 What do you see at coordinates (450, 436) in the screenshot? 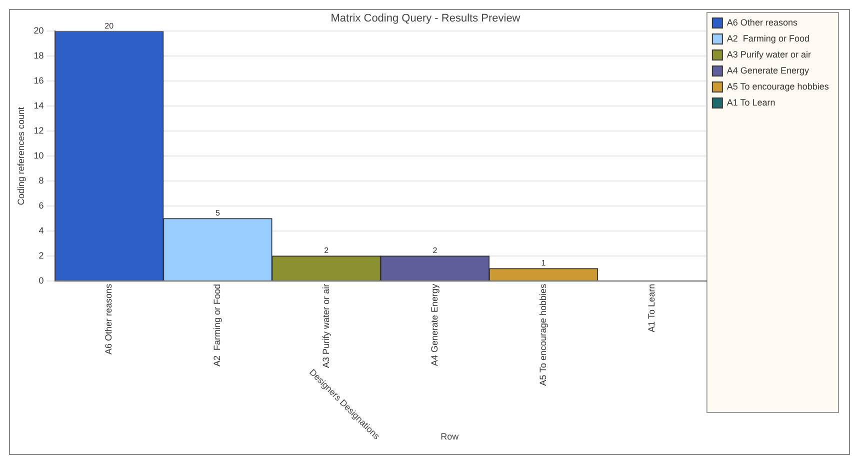
I see `text: Row` at bounding box center [450, 436].